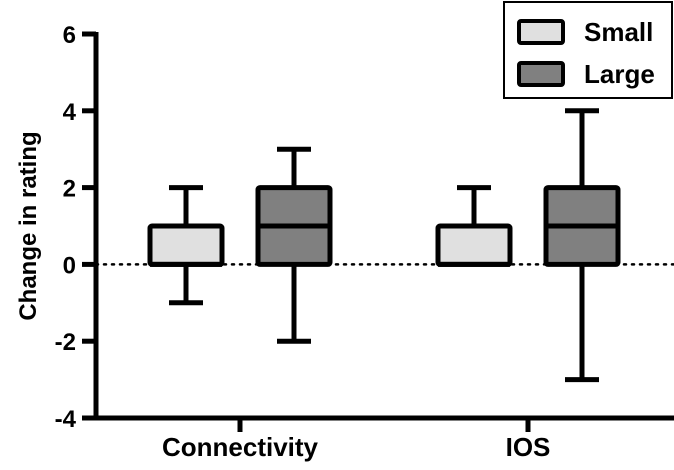 This screenshot has height=470, width=674. Describe the element at coordinates (619, 74) in the screenshot. I see `legend-label-large: Large` at that location.